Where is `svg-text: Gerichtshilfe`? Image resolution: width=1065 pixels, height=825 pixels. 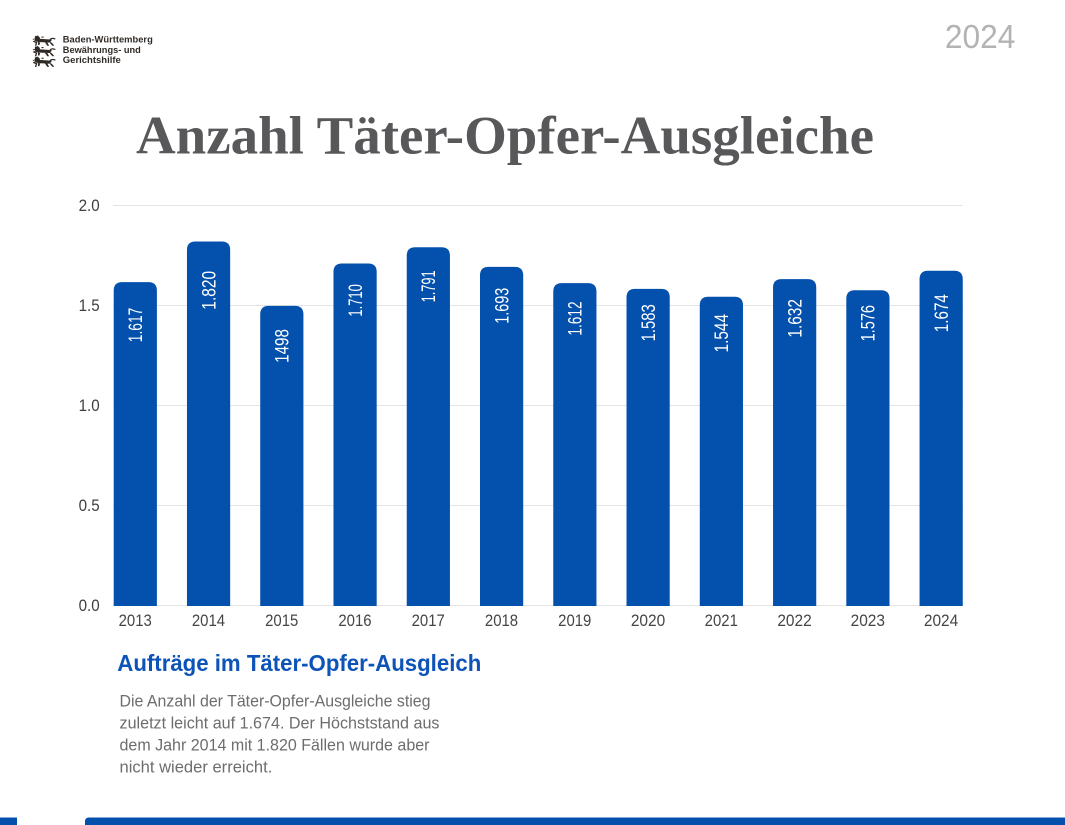
svg-text: Gerichtshilfe is located at coordinates (92, 60).